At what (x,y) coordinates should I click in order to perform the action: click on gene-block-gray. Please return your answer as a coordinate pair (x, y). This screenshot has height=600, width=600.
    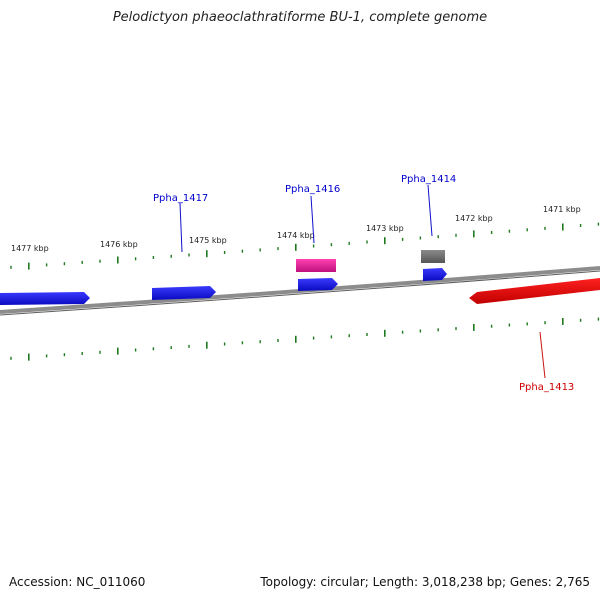
    Looking at the image, I should click on (433, 256).